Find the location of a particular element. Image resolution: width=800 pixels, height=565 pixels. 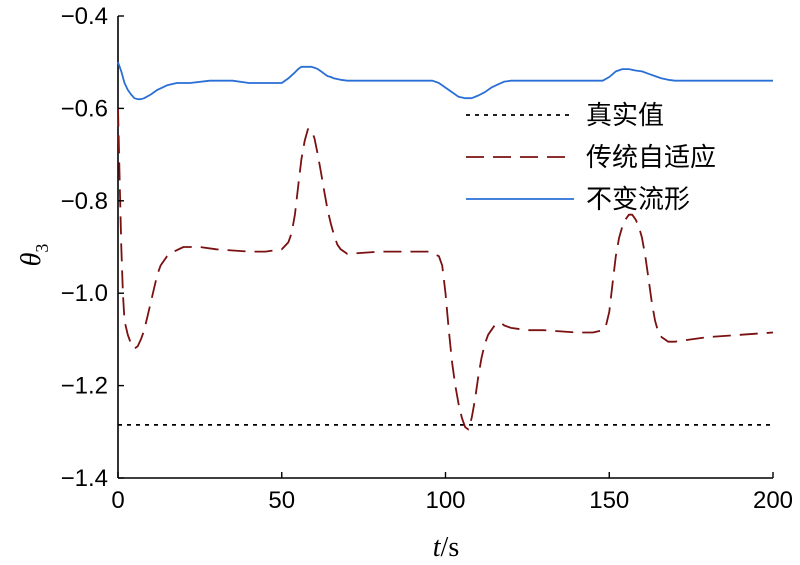

y-axis-label: θ3 is located at coordinates (34, 255).